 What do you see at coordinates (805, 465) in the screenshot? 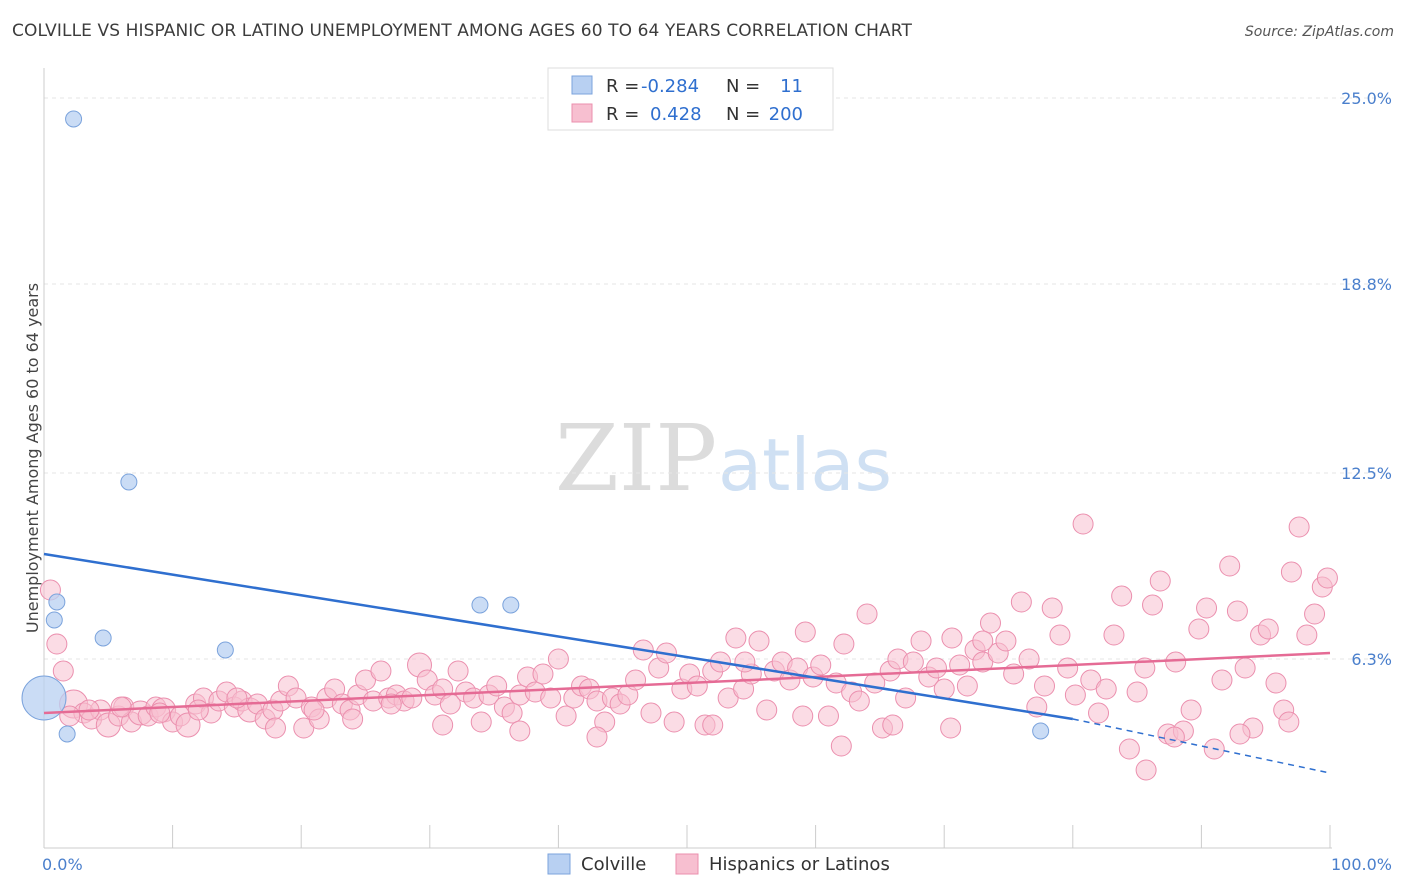
I see `watermark-atlas: atlas` at bounding box center [805, 465].